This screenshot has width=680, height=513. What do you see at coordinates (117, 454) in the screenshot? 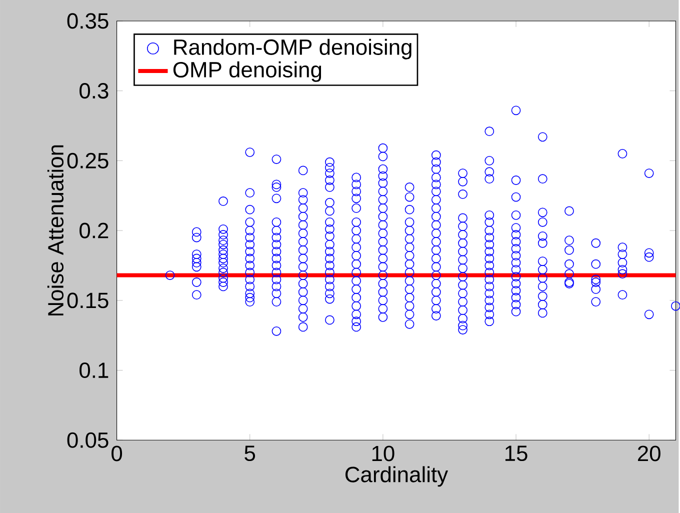
I see `x-tick-label: 0` at bounding box center [117, 454].